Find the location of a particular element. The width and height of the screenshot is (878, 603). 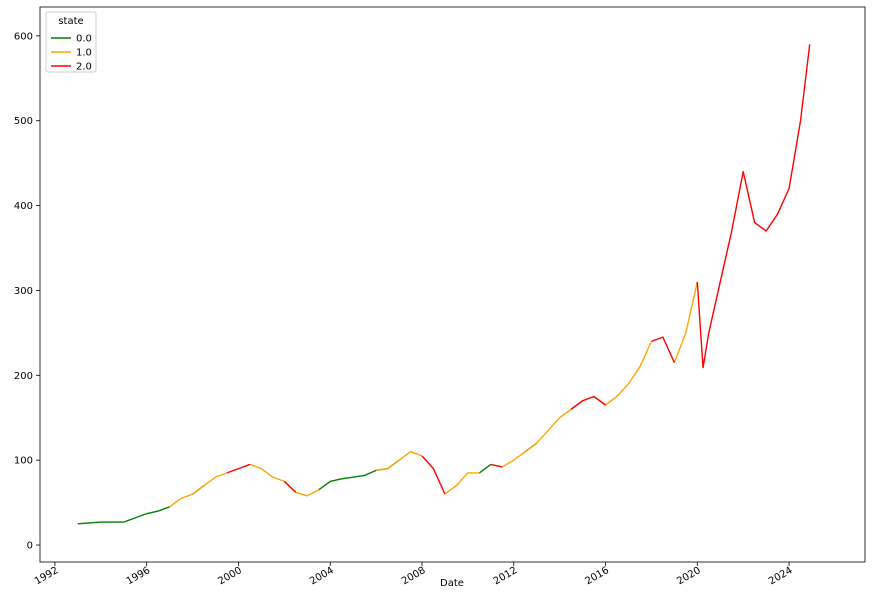

series-line is located at coordinates (307, 483).